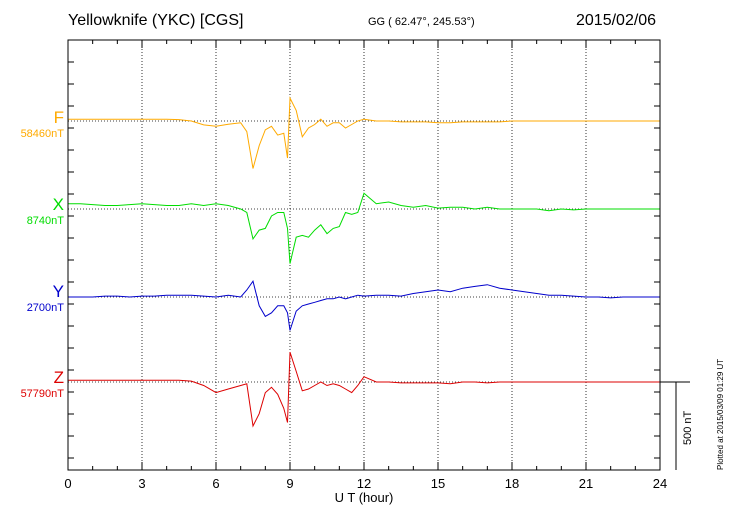  Describe the element at coordinates (45, 221) in the screenshot. I see `component-baseline-value: 8740nT` at that location.